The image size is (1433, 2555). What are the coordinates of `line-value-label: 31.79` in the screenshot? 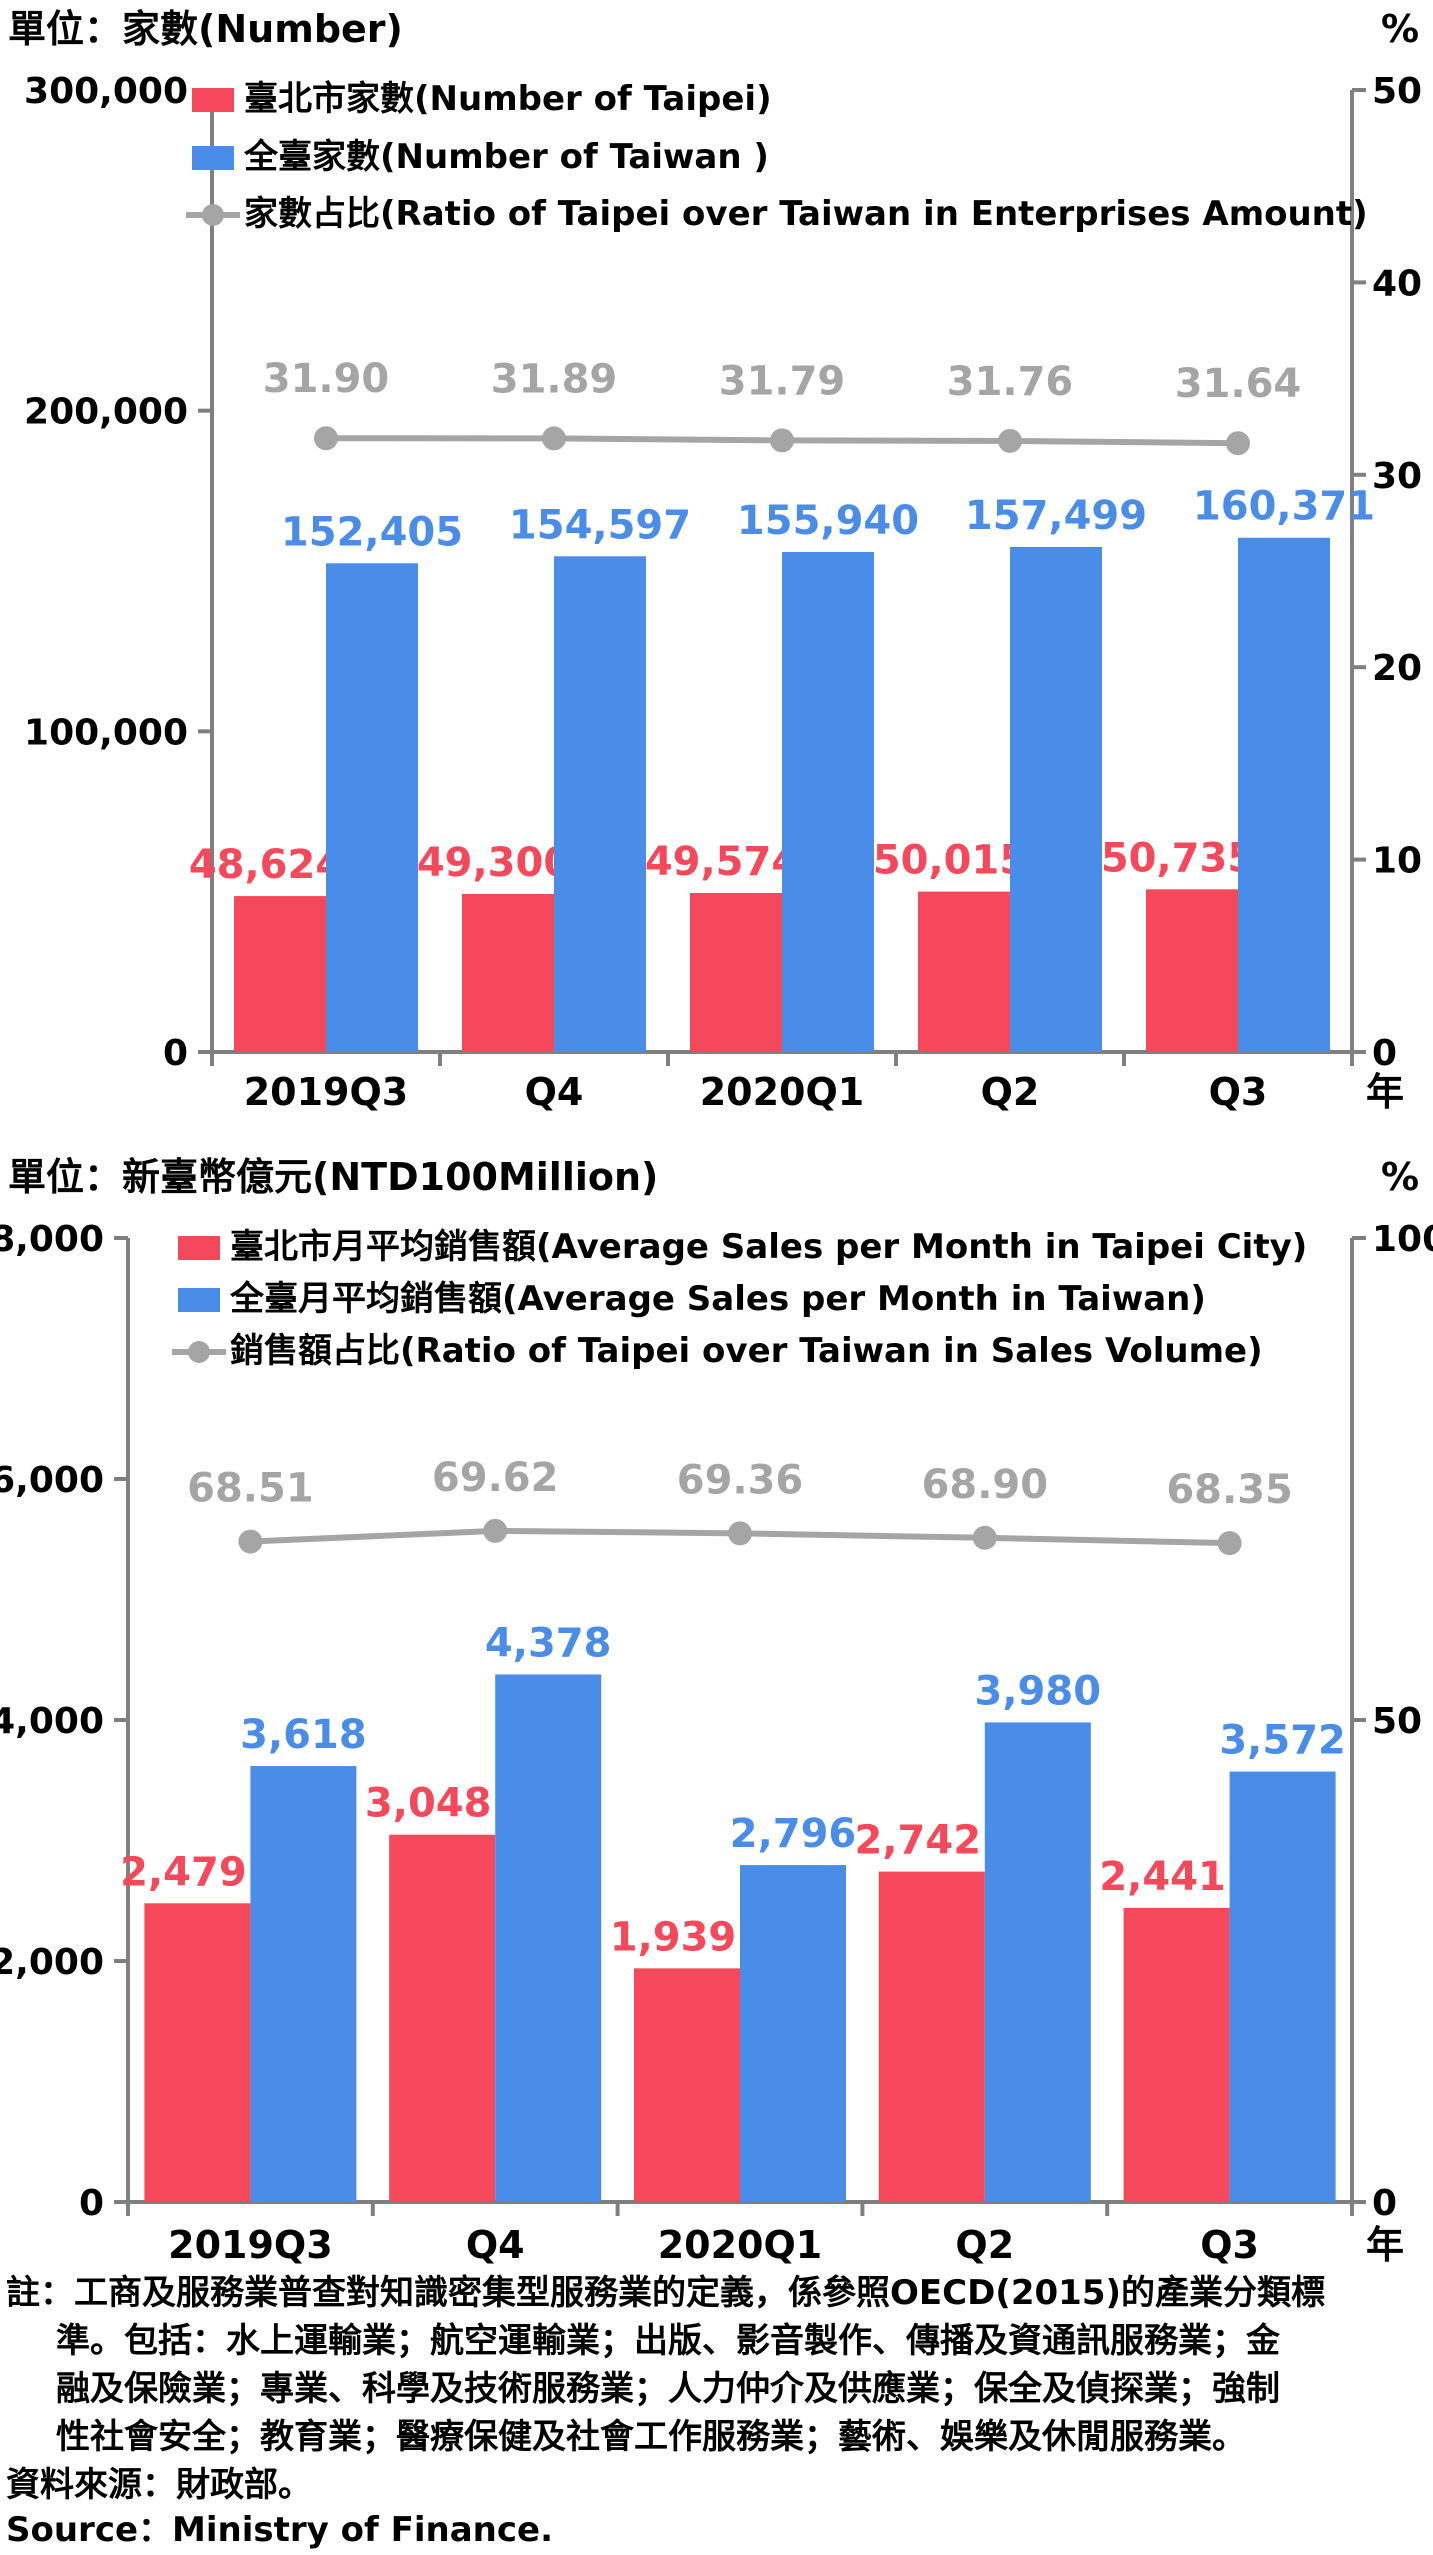 It's located at (782, 381).